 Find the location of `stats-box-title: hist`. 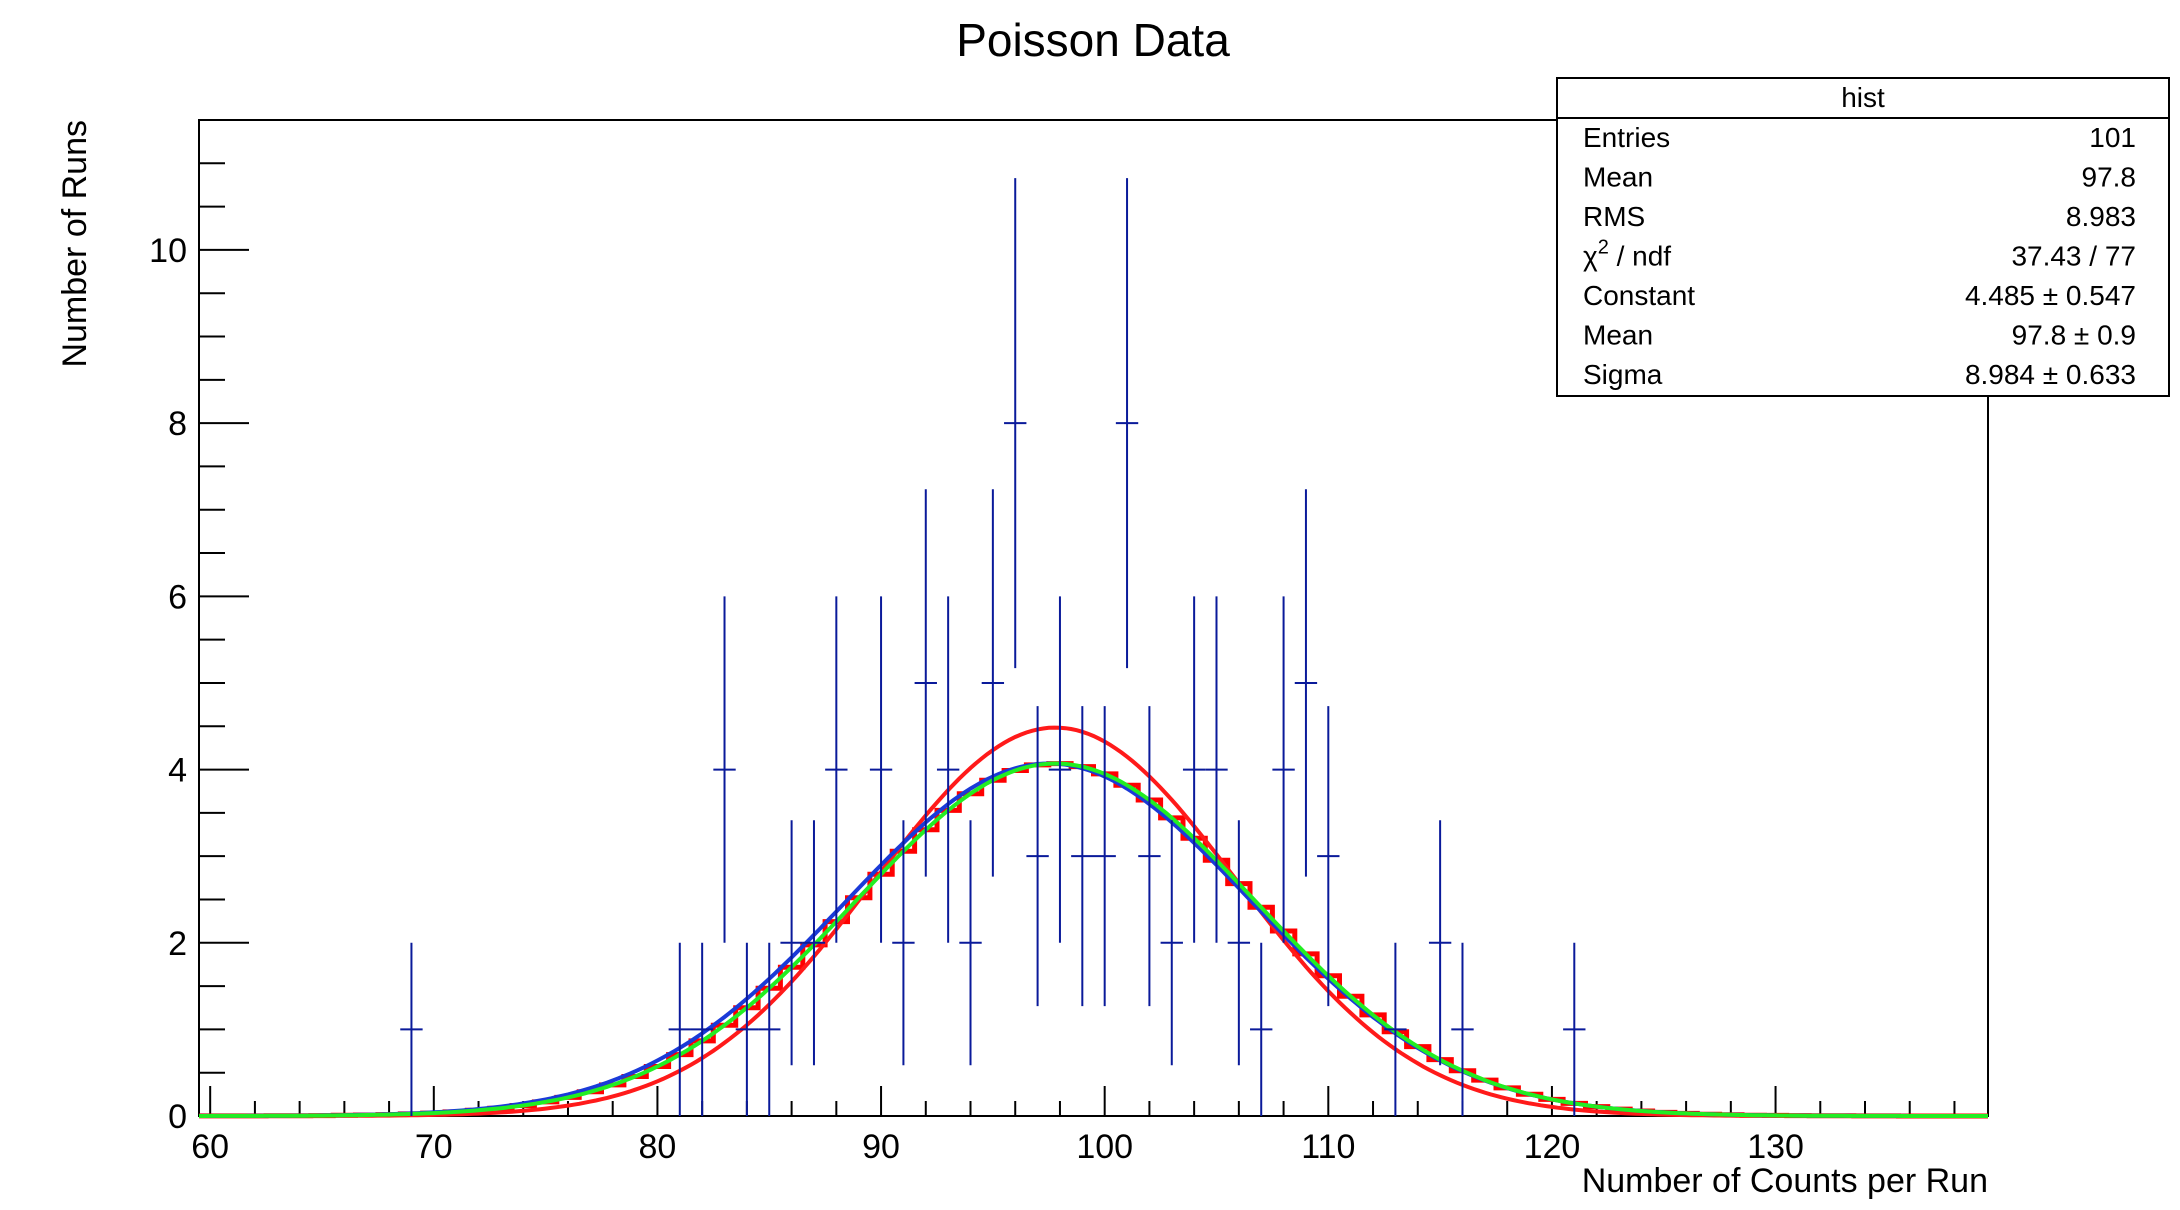

stats-box-title: hist is located at coordinates (1863, 97).